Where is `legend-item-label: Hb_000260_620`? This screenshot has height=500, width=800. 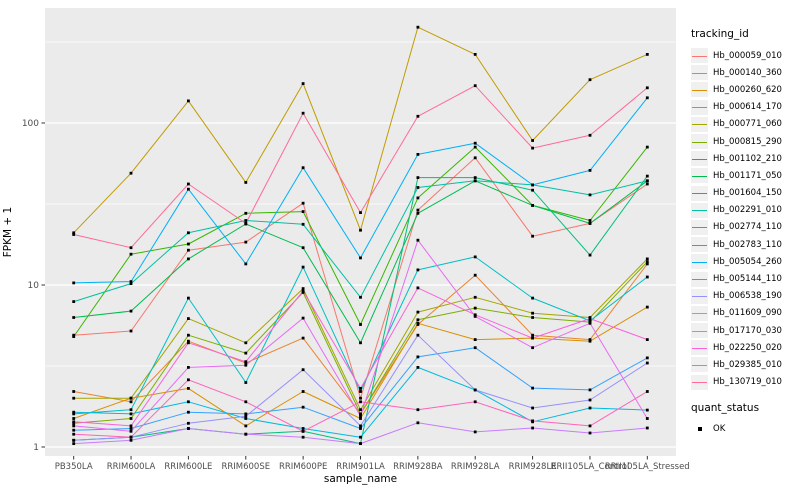 legend-item-label: Hb_000260_620 is located at coordinates (747, 89).